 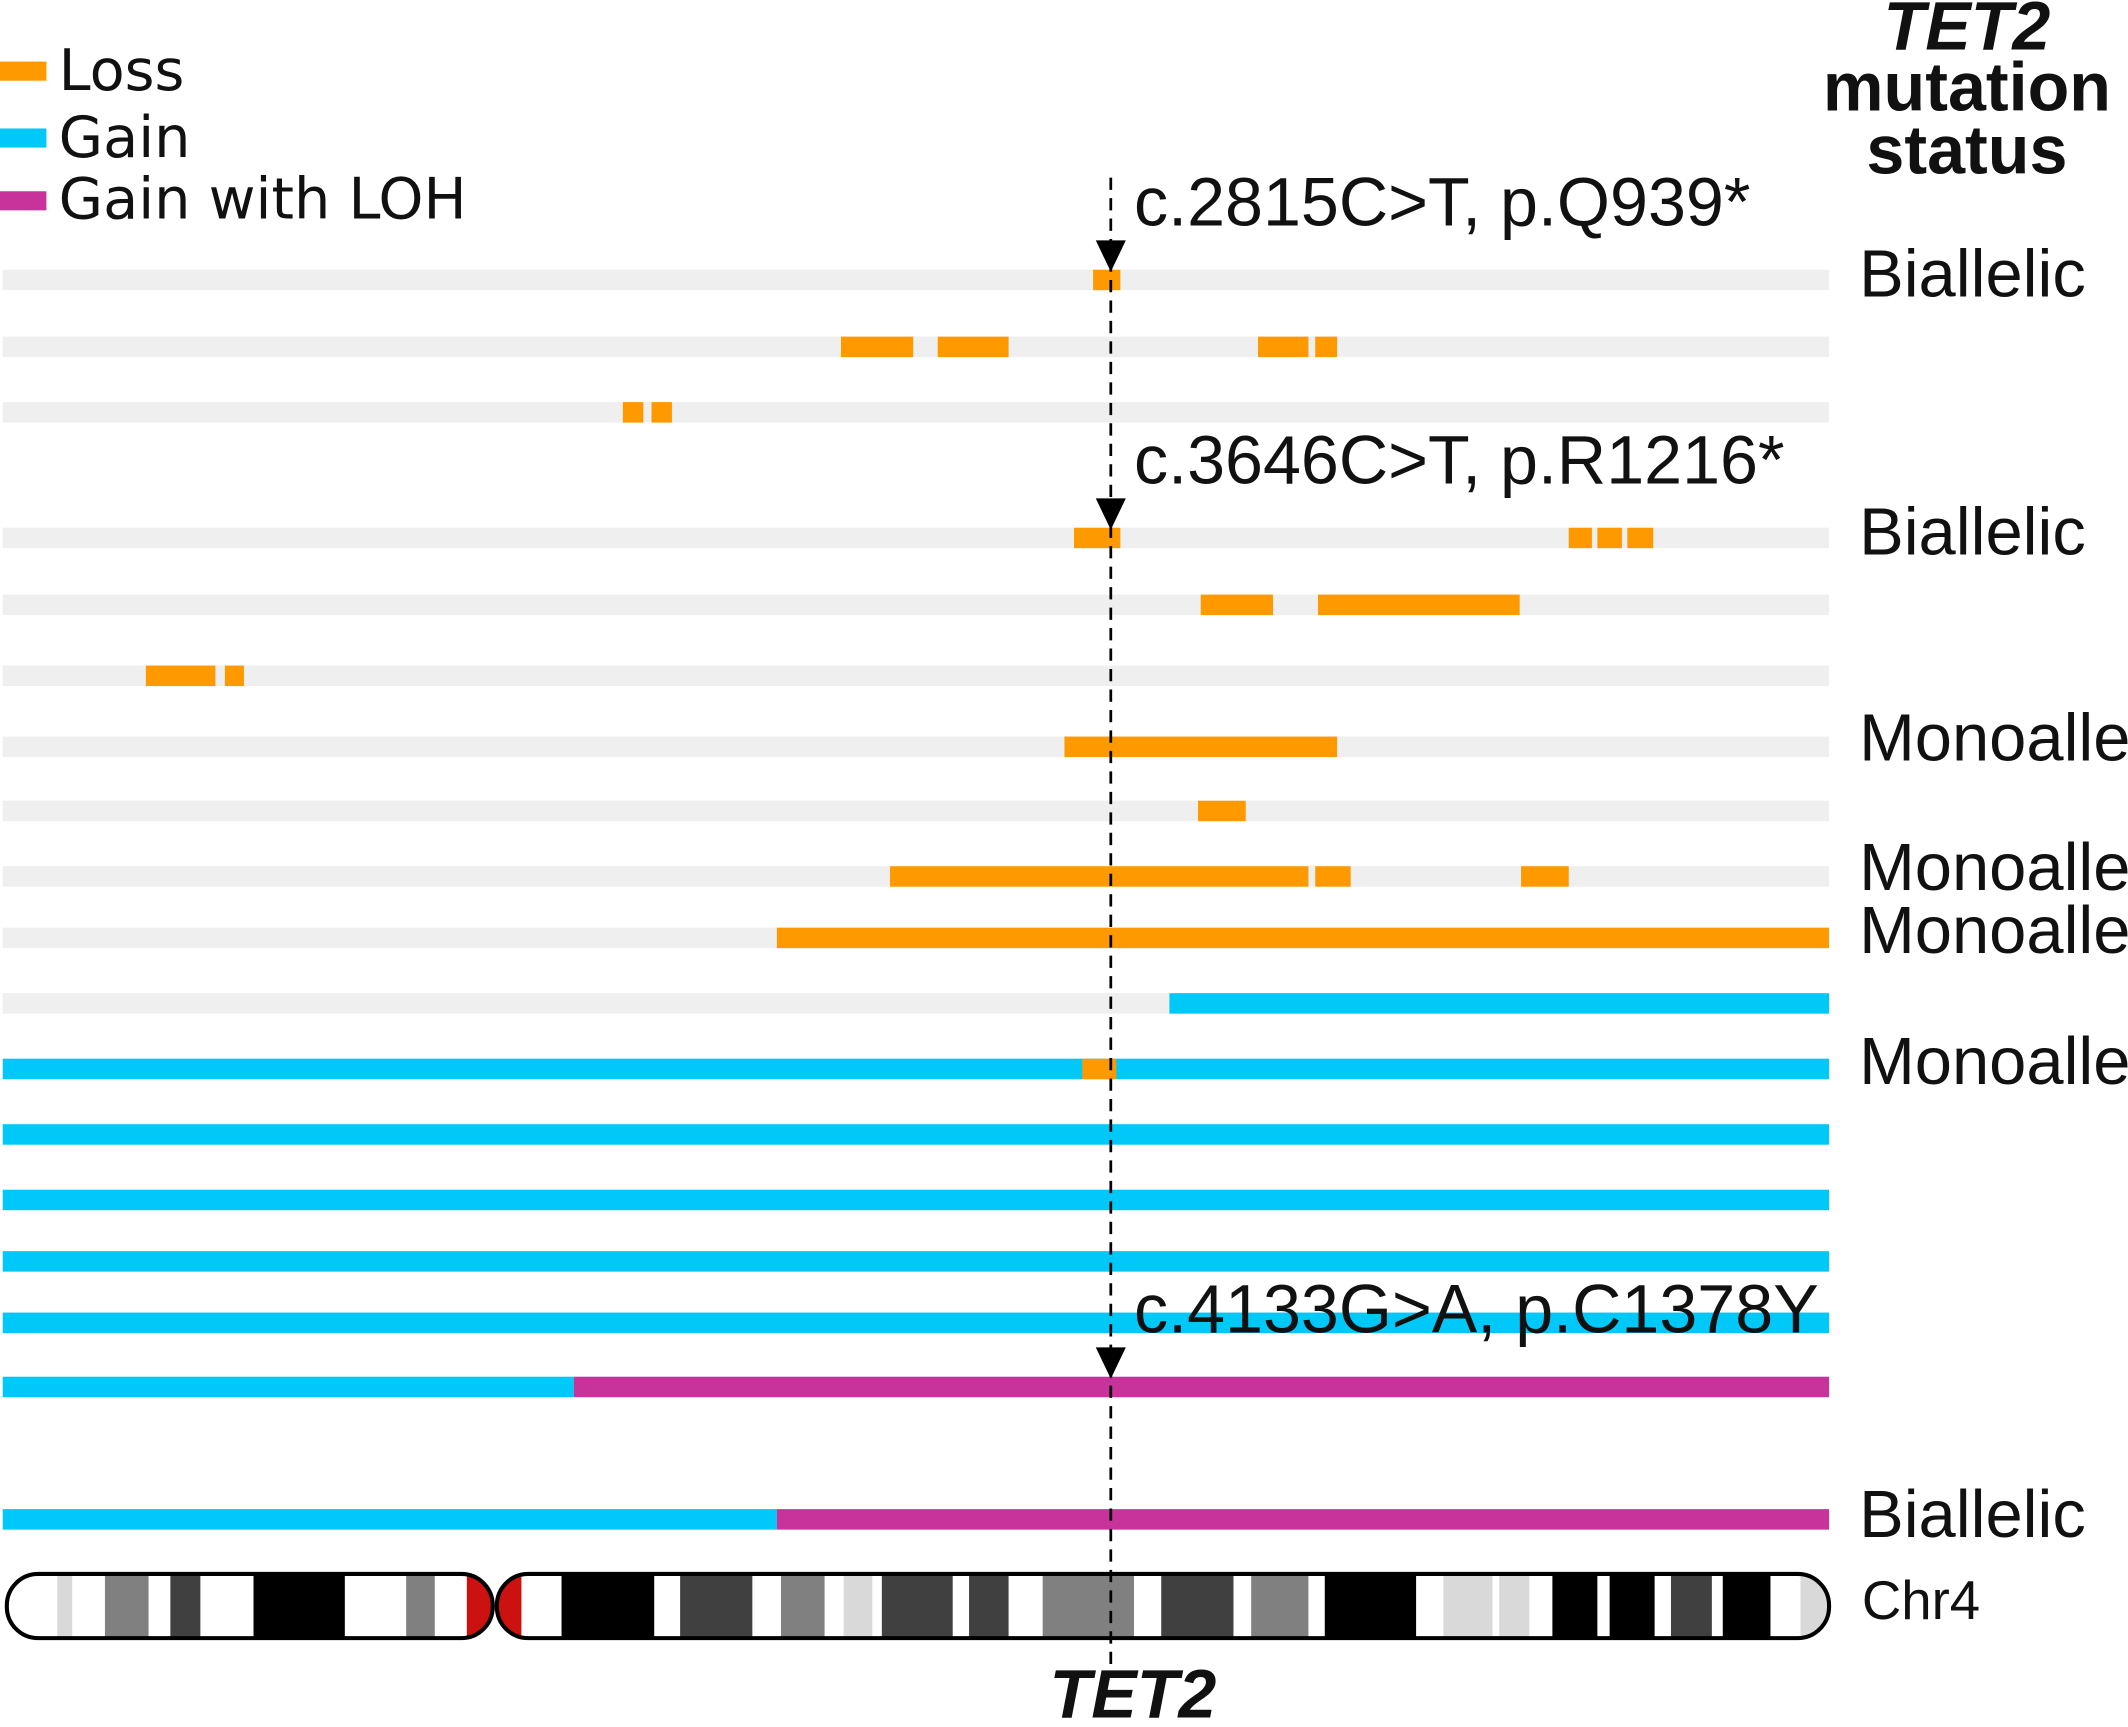 I want to click on legend-swatch-loss, so click(x=23, y=71).